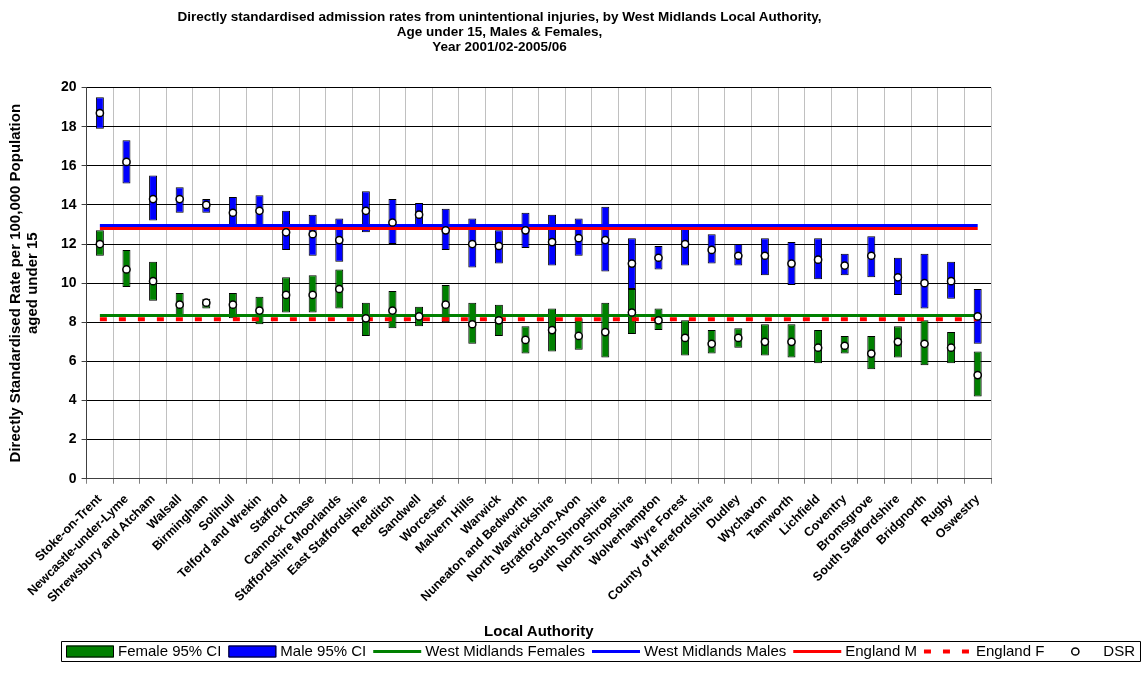 This screenshot has width=1145, height=679. What do you see at coordinates (539, 631) in the screenshot?
I see `x-axis-title: Local Authority` at bounding box center [539, 631].